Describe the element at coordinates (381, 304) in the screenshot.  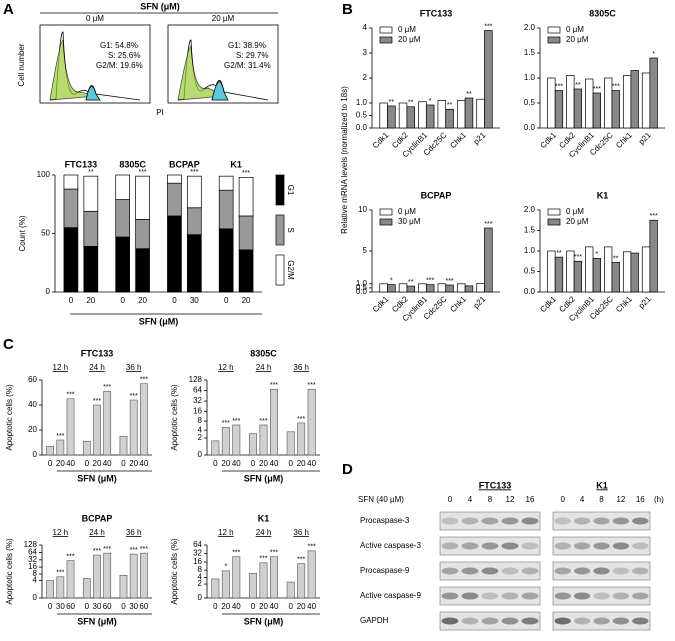
I see `x-tick-label: Cdk1` at that location.